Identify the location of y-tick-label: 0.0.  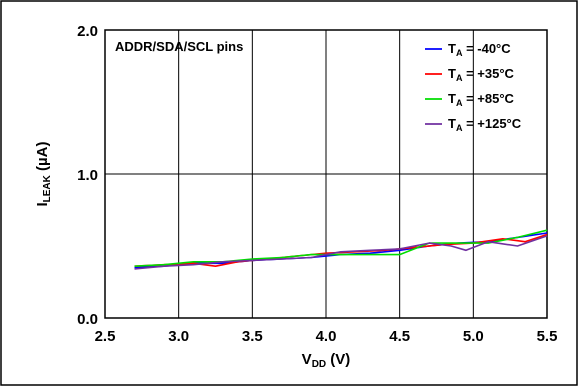
(87, 319).